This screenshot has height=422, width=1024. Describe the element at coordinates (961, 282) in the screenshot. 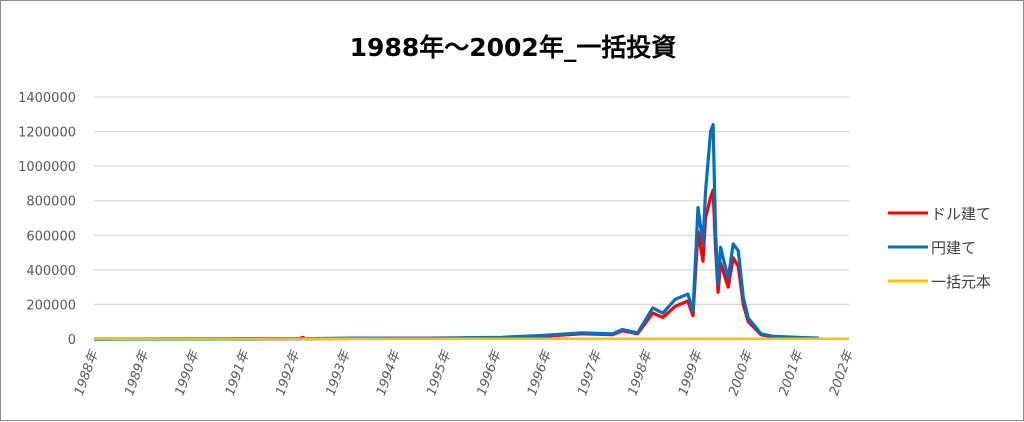

I see `legend-label: 一括元本` at that location.